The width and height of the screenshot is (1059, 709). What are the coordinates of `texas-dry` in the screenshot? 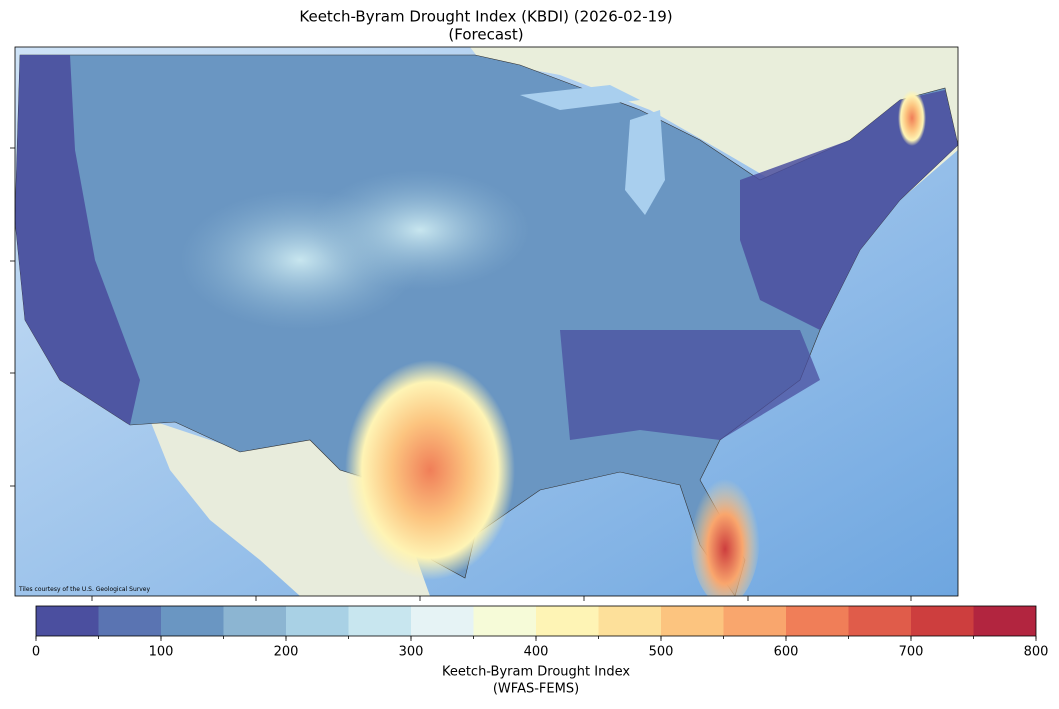 It's located at (430, 470).